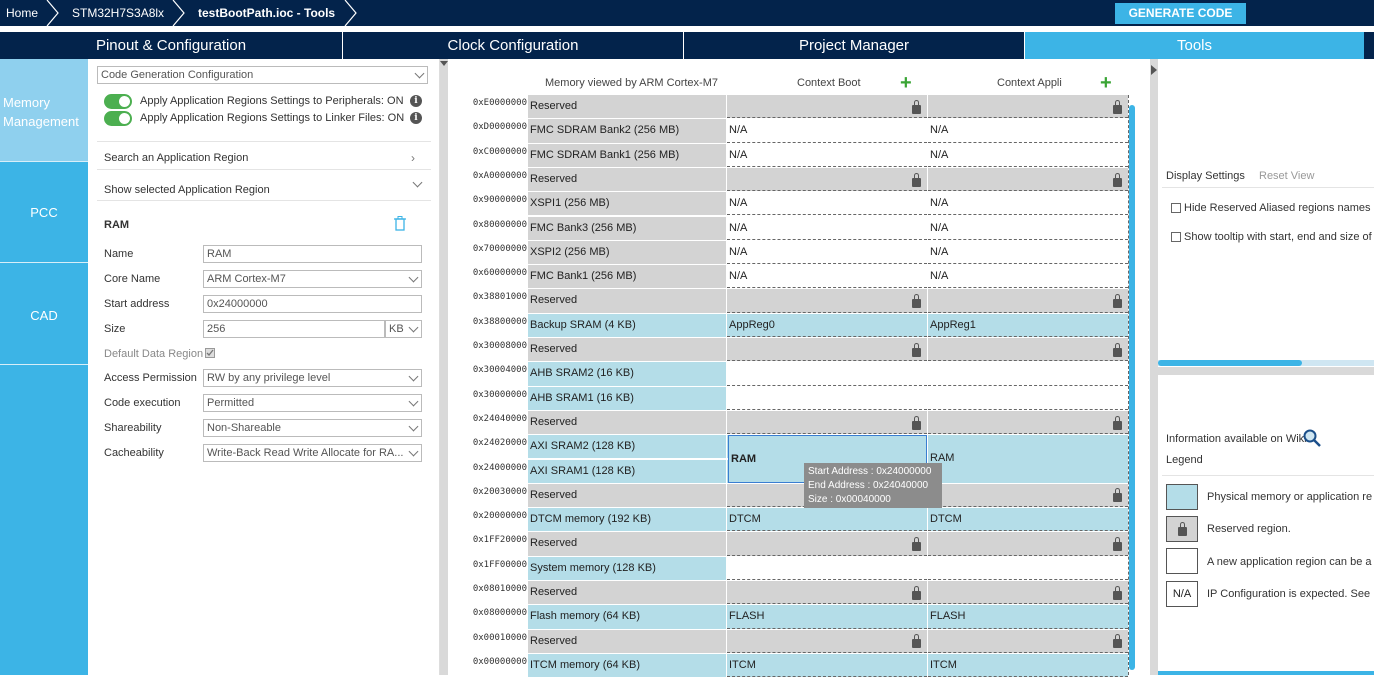 The height and width of the screenshot is (677, 1374). What do you see at coordinates (1028, 665) in the screenshot?
I see `context-appli-cell: ITCM` at bounding box center [1028, 665].